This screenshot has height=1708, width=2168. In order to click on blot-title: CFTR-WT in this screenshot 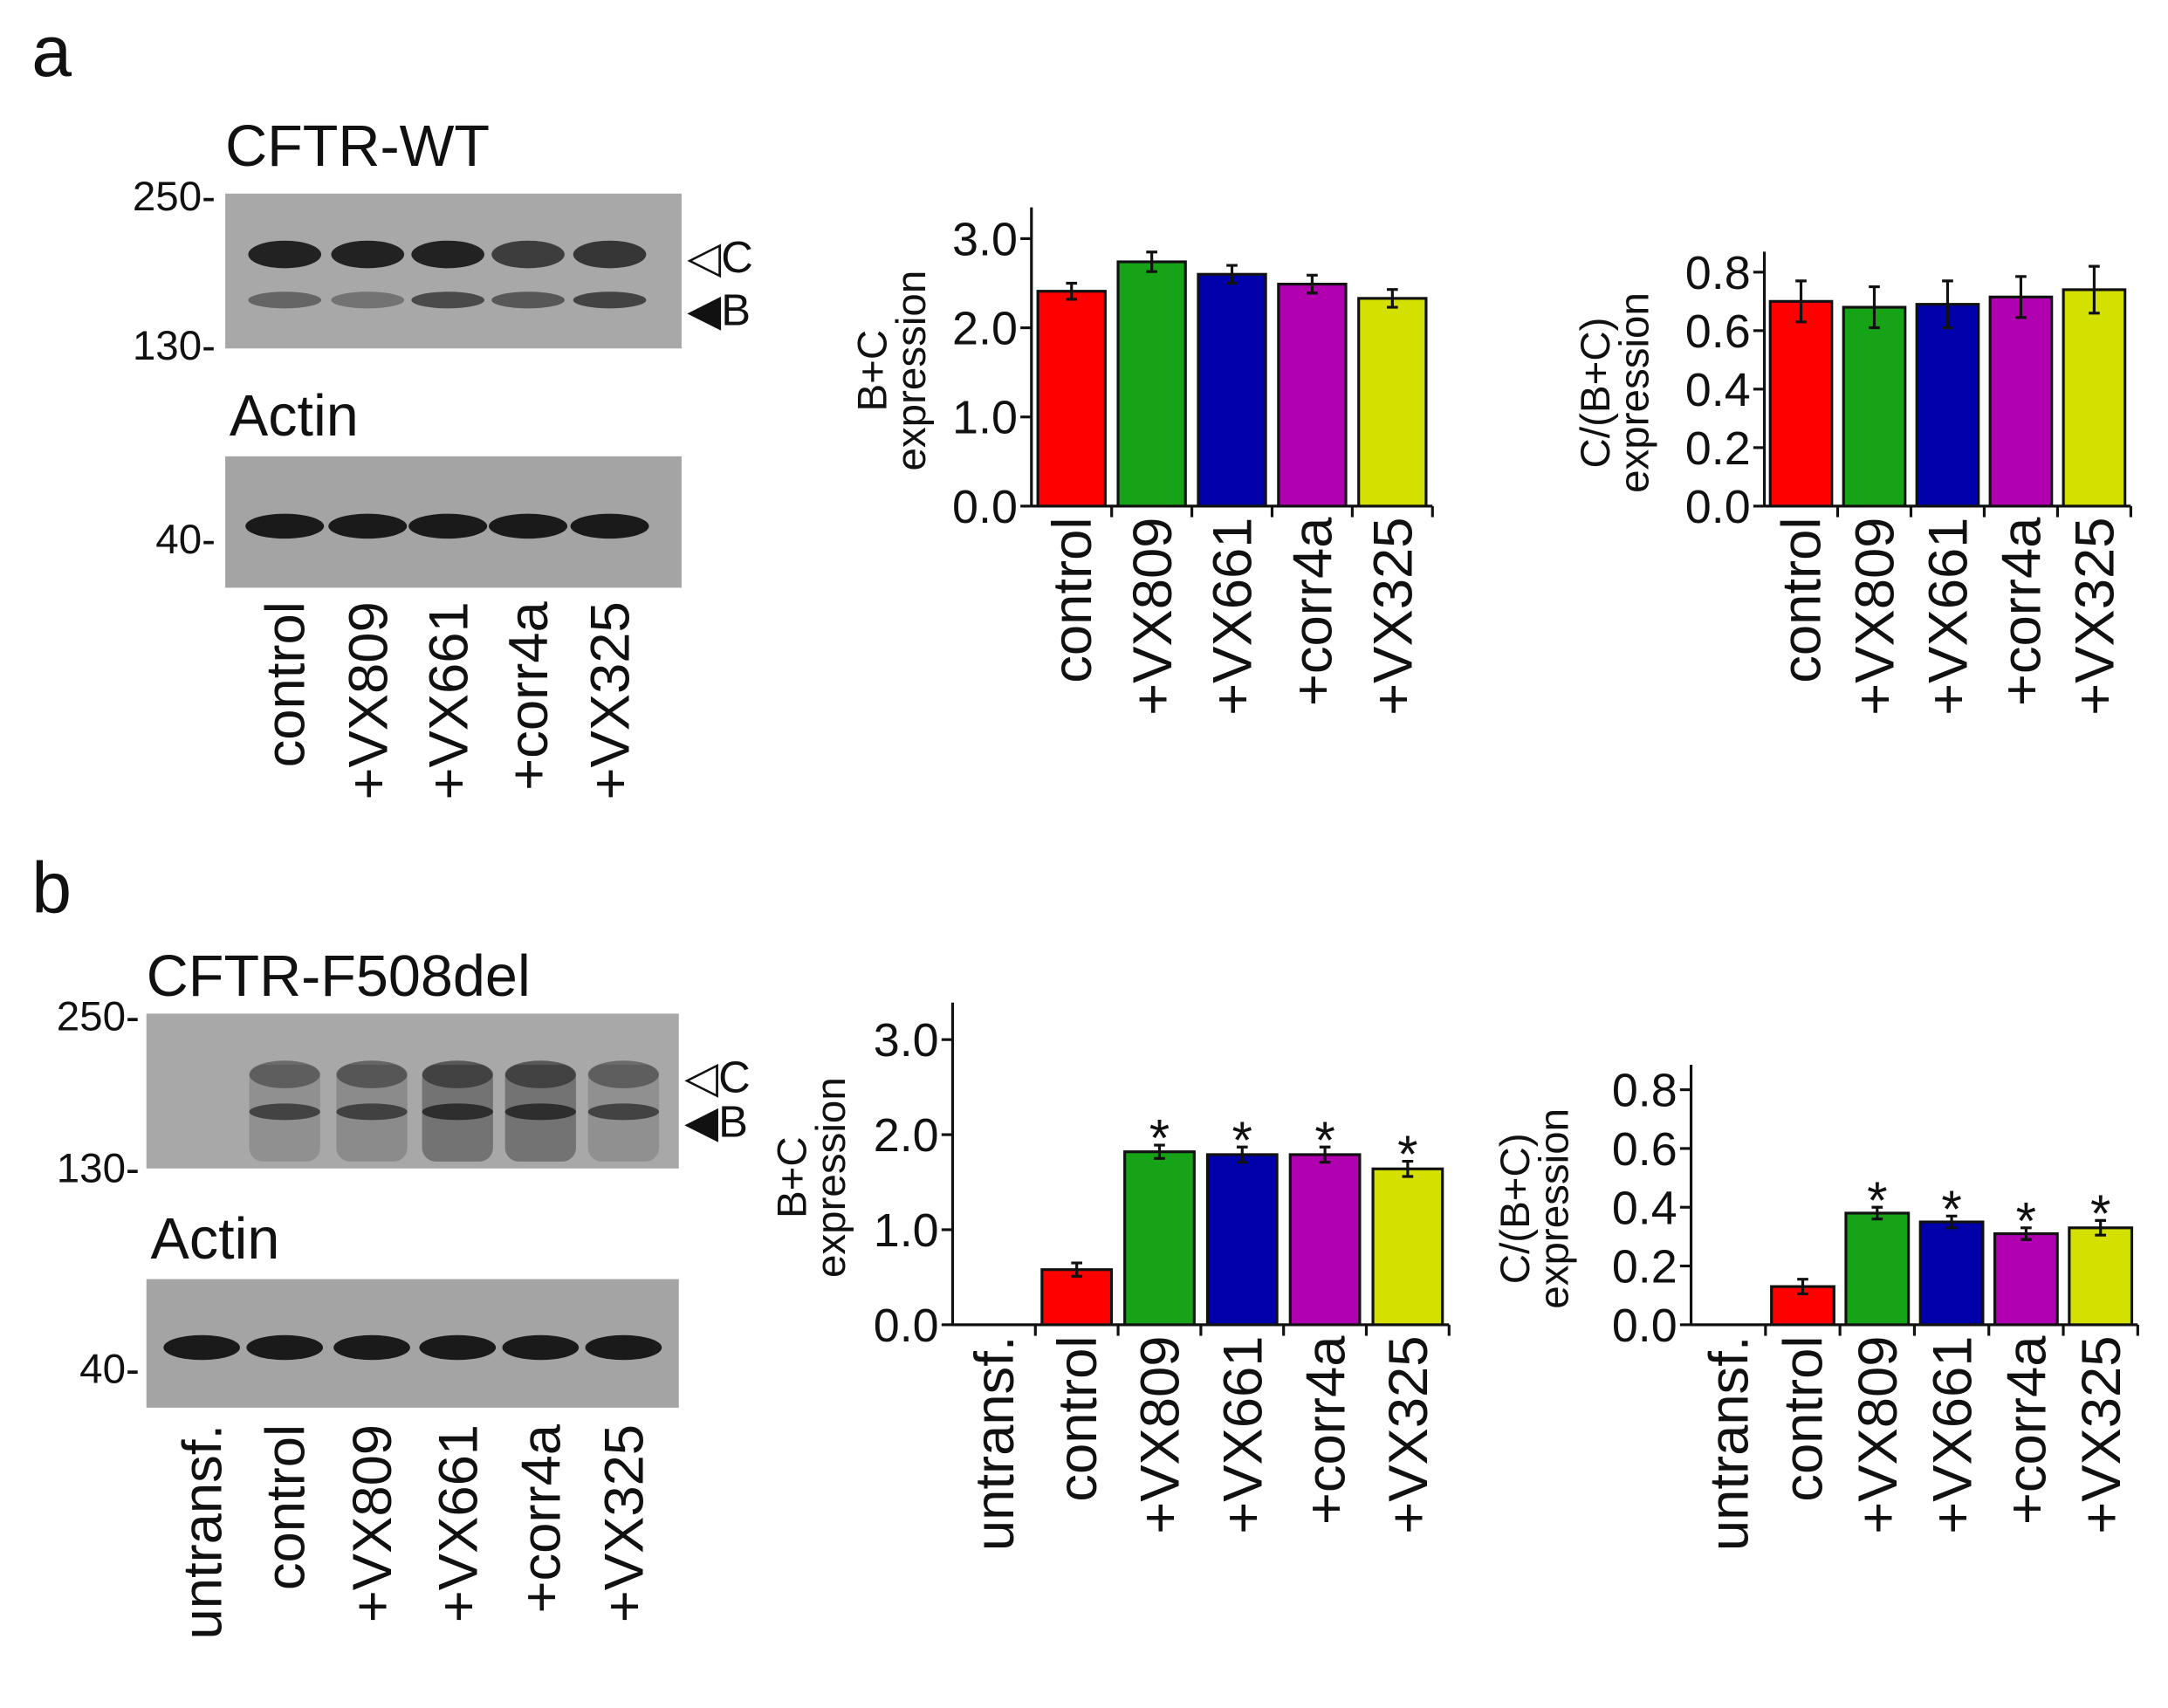, I will do `click(357, 146)`.